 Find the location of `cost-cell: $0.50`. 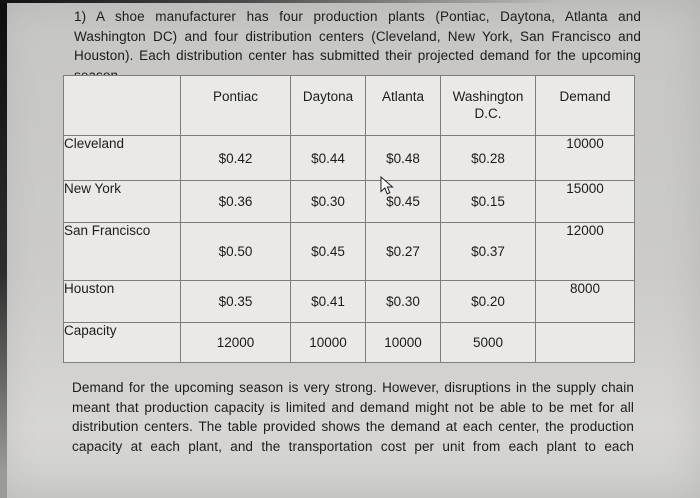

cost-cell: $0.50 is located at coordinates (235, 251).